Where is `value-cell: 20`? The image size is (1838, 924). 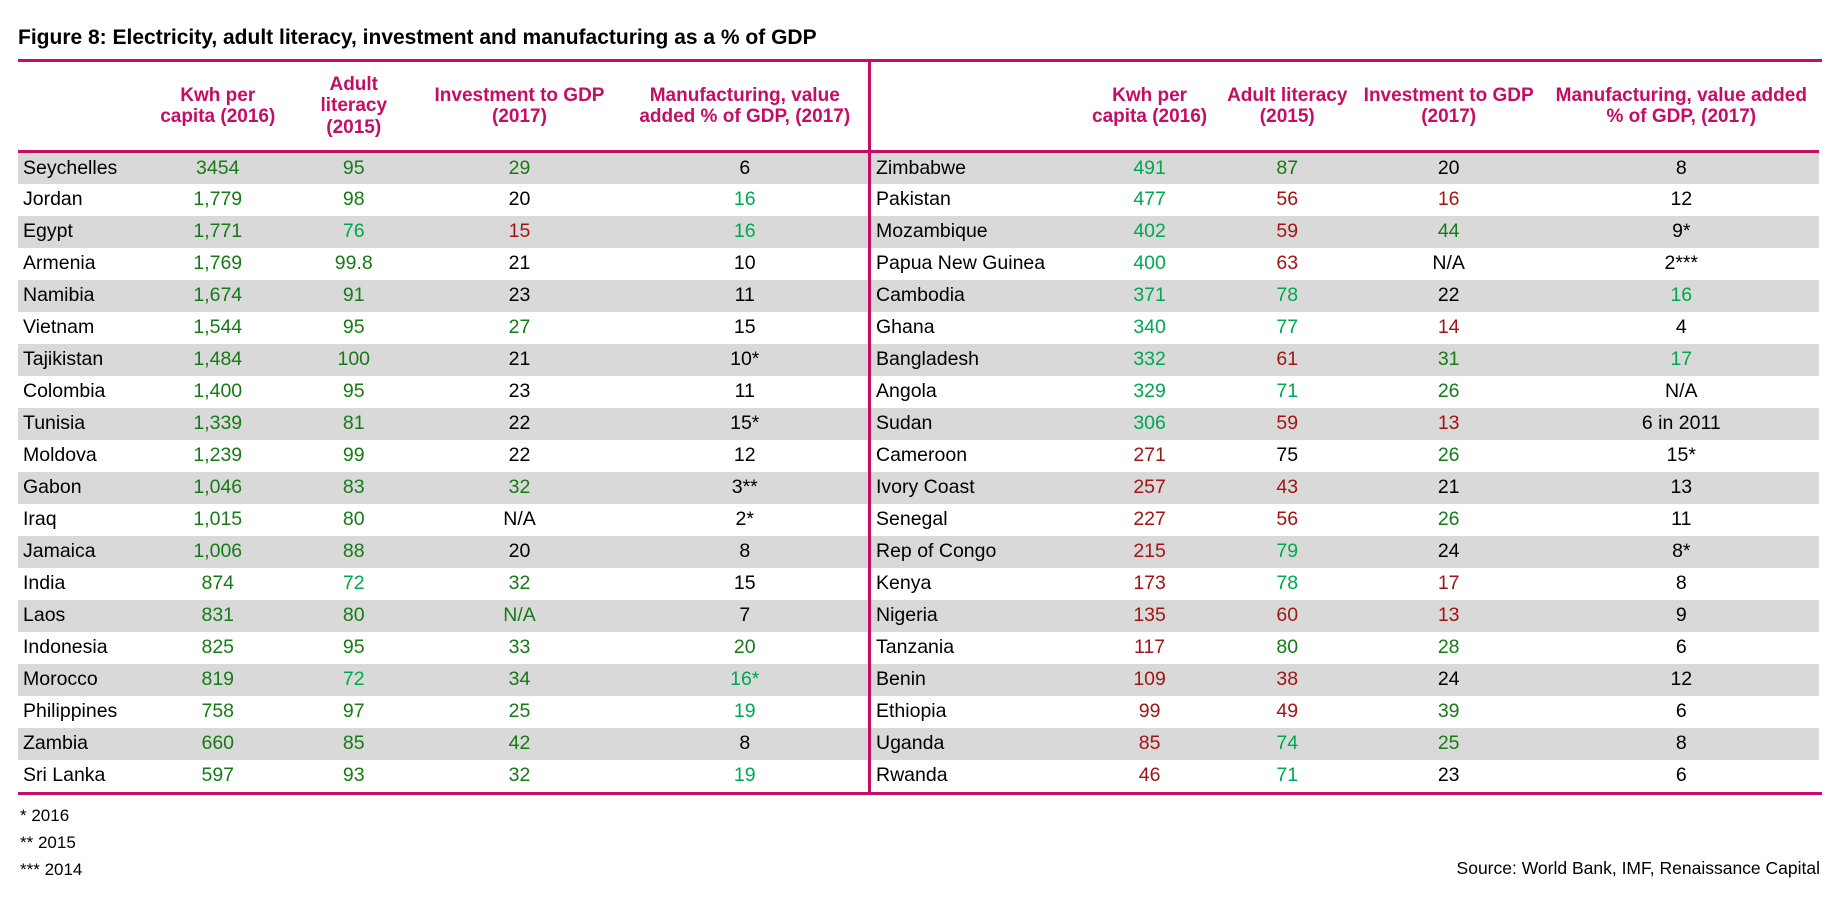
value-cell: 20 is located at coordinates (744, 647).